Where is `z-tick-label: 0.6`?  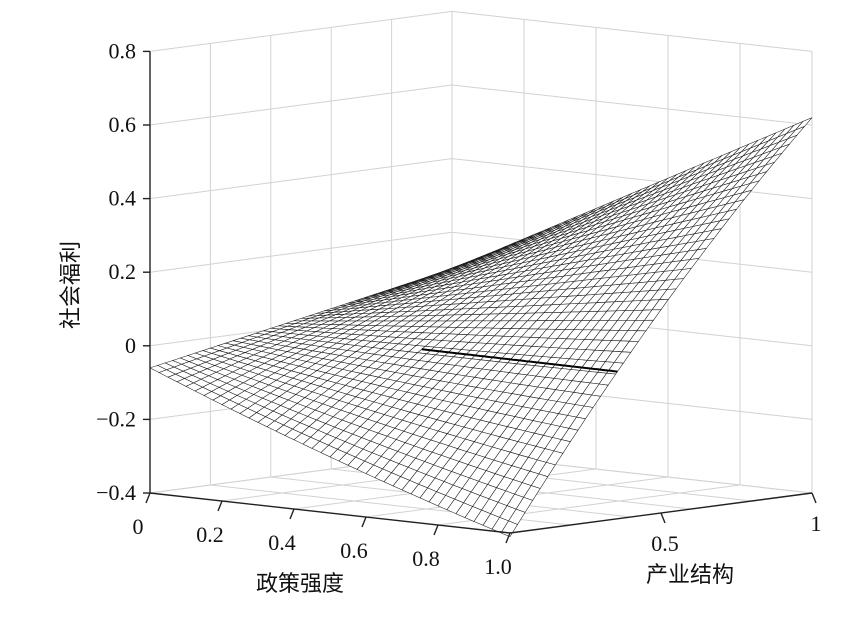
z-tick-label: 0.6 is located at coordinates (123, 124).